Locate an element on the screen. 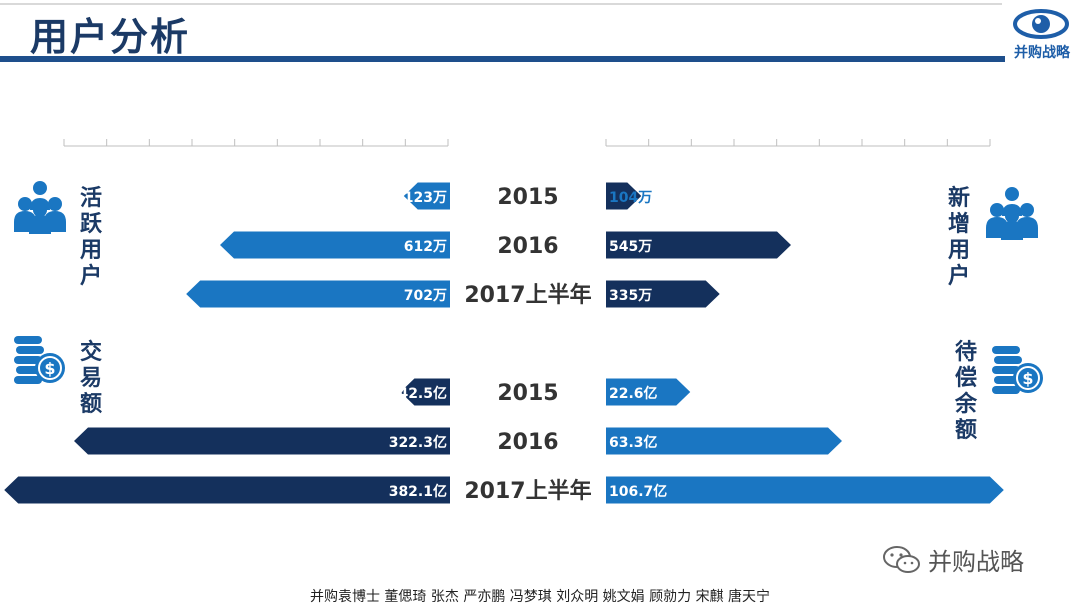 The image size is (1080, 608). active-users-label: 活跃用户 is located at coordinates (90, 237).